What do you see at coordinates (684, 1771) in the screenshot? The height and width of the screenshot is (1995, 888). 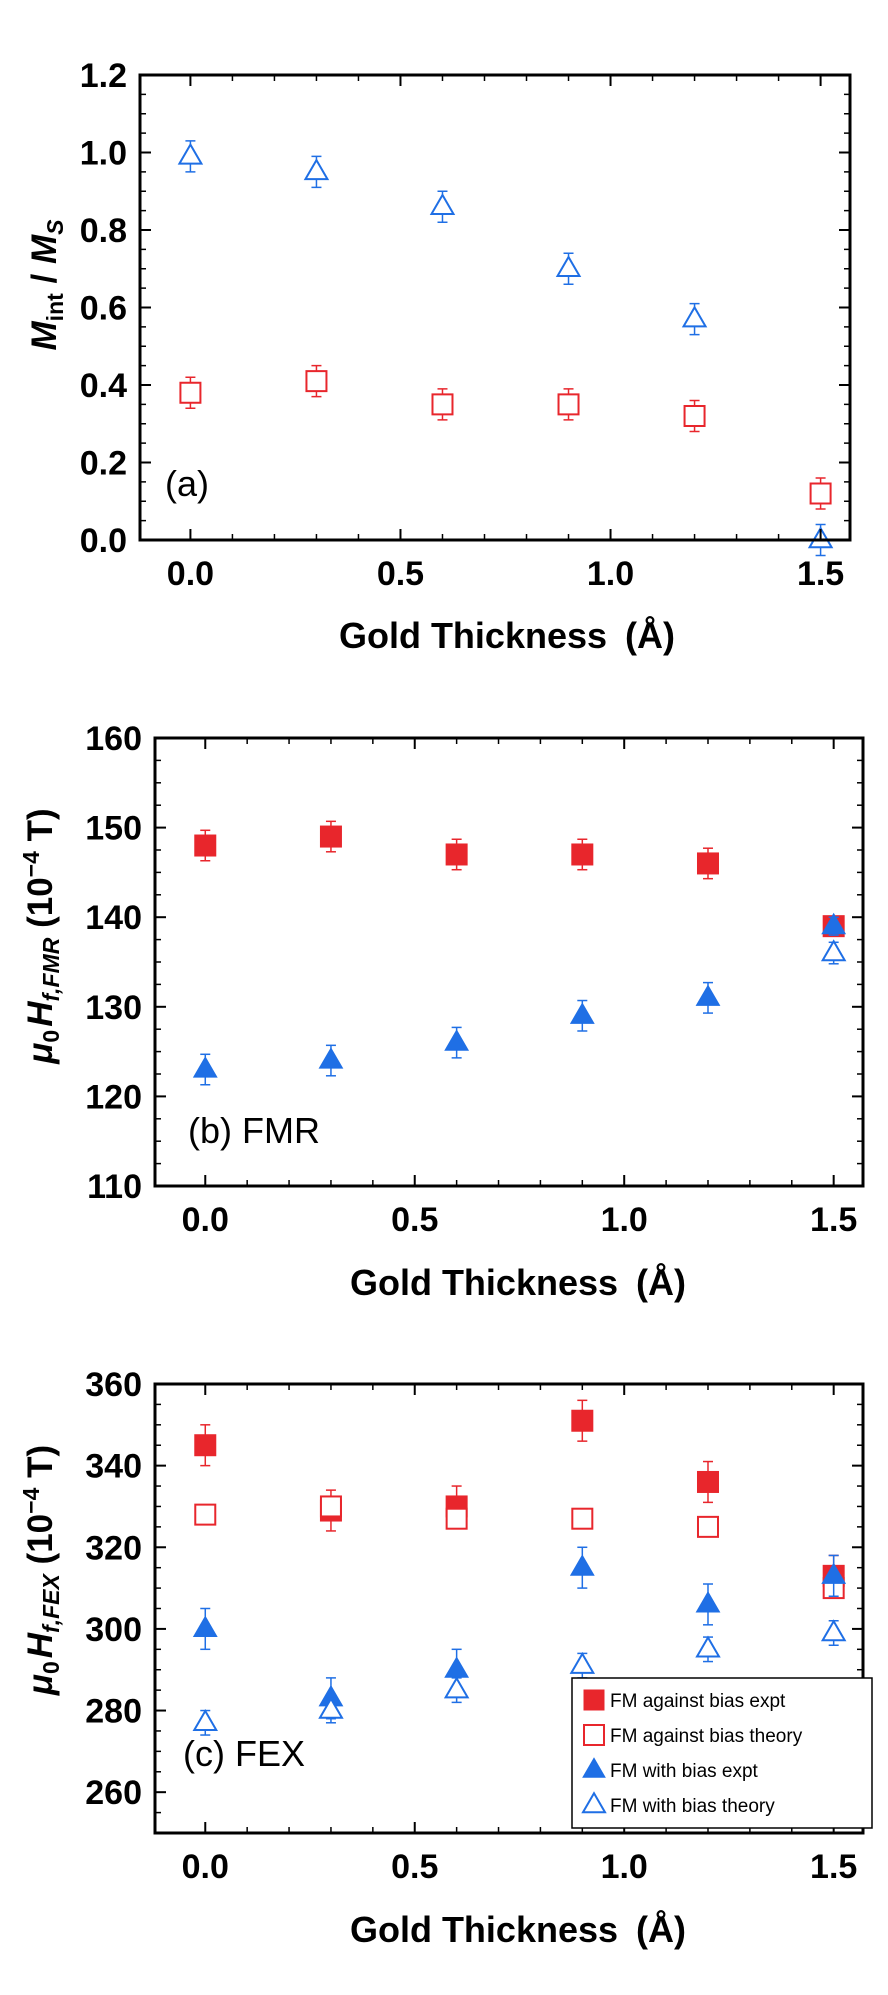 I see `legend-label: FM with bias expt` at bounding box center [684, 1771].